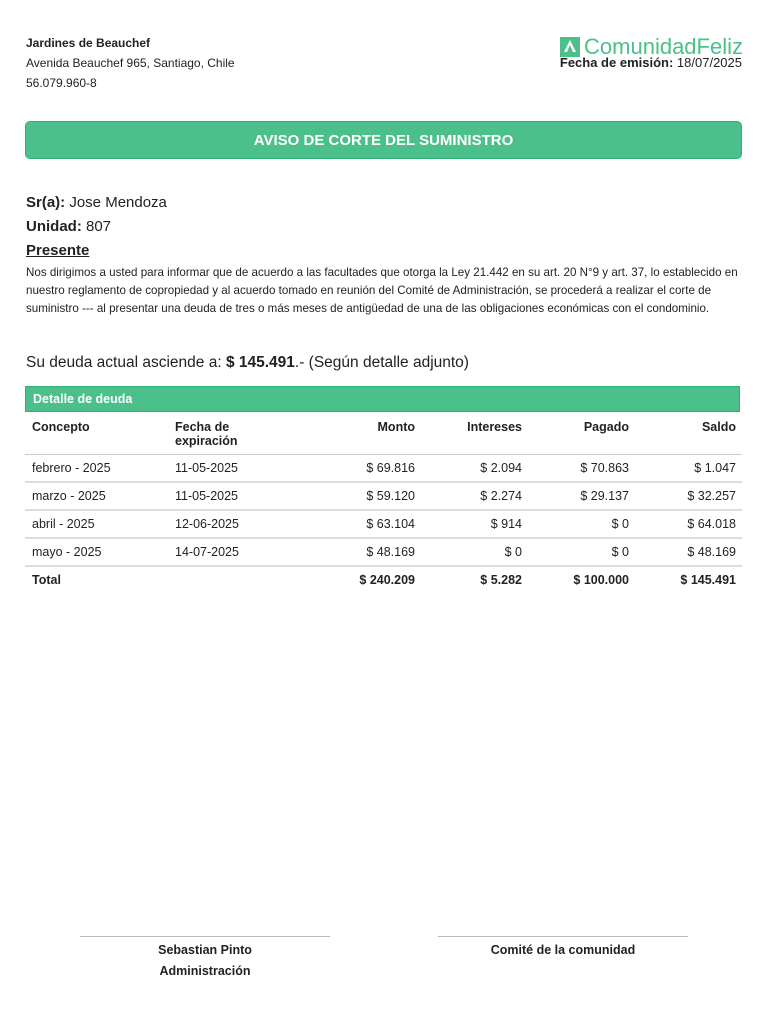 Image resolution: width=768 pixels, height=1024 pixels. What do you see at coordinates (474, 524) in the screenshot?
I see `cell-intereses: $ 914` at bounding box center [474, 524].